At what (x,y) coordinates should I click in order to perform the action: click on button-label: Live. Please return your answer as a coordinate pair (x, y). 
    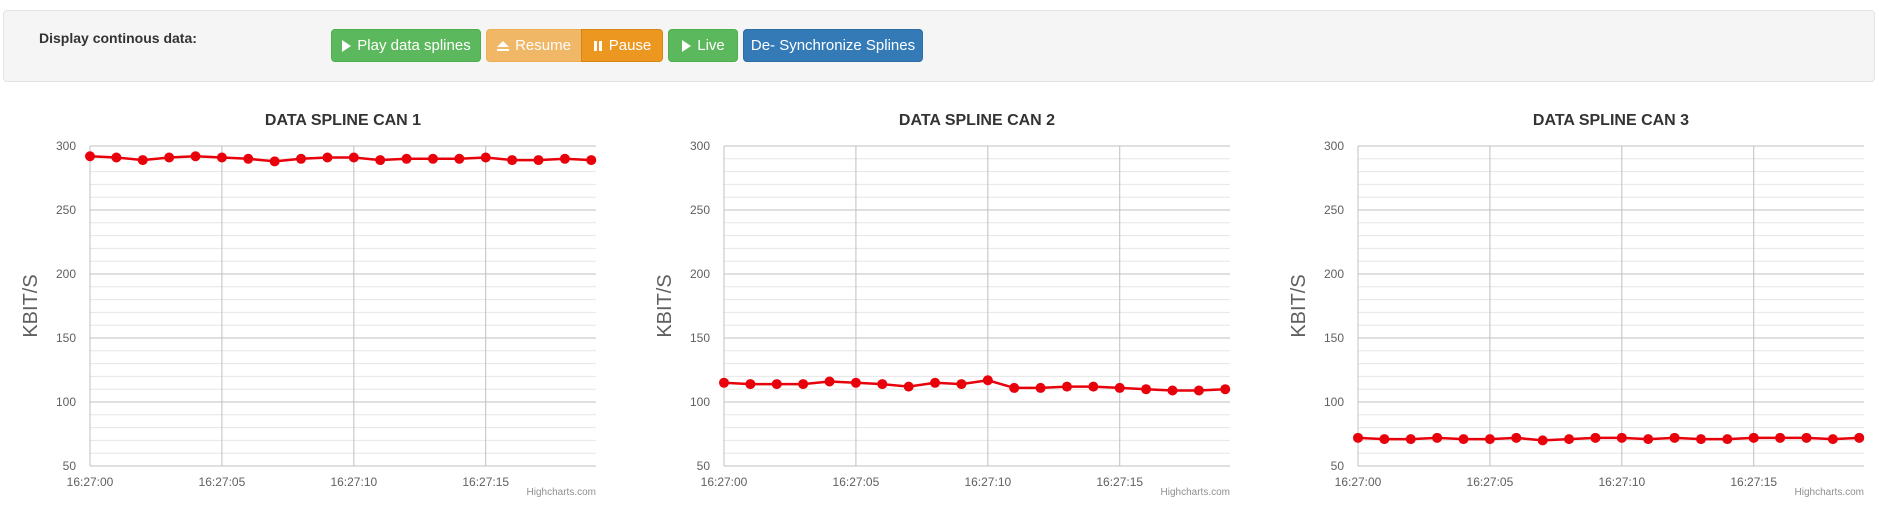
    Looking at the image, I should click on (711, 45).